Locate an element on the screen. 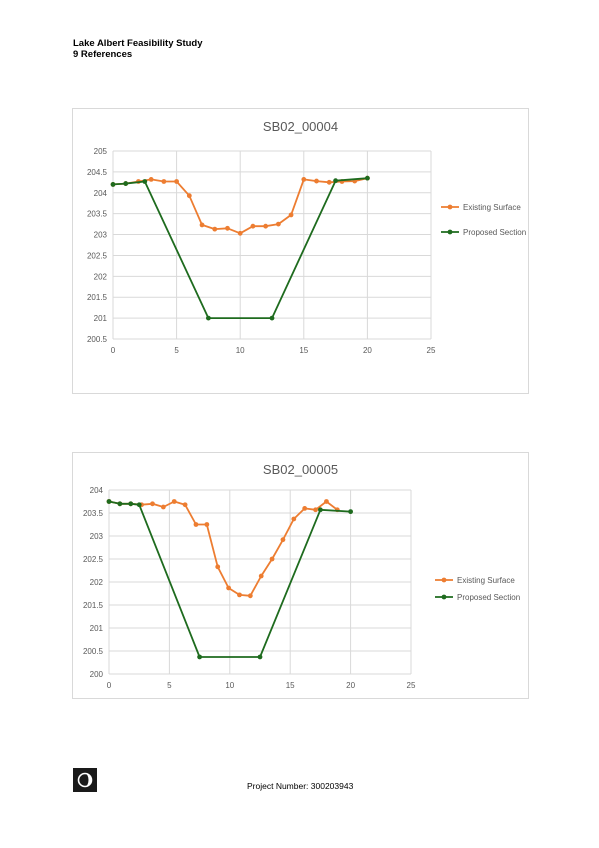  project-number: Project Number: 300203943 is located at coordinates (300, 786).